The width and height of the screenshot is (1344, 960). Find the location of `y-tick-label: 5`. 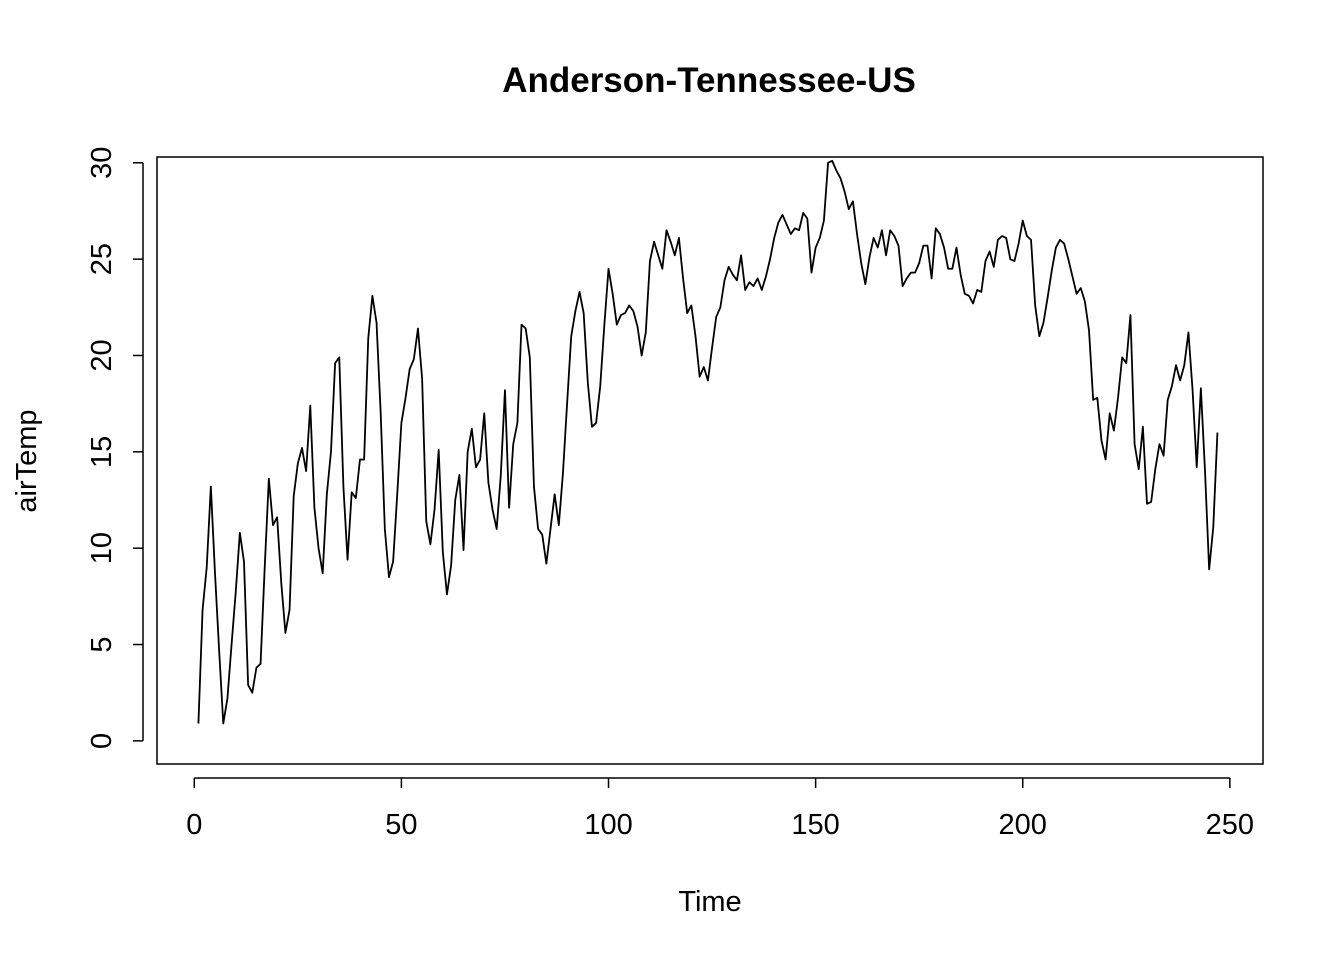

y-tick-label: 5 is located at coordinates (102, 644).